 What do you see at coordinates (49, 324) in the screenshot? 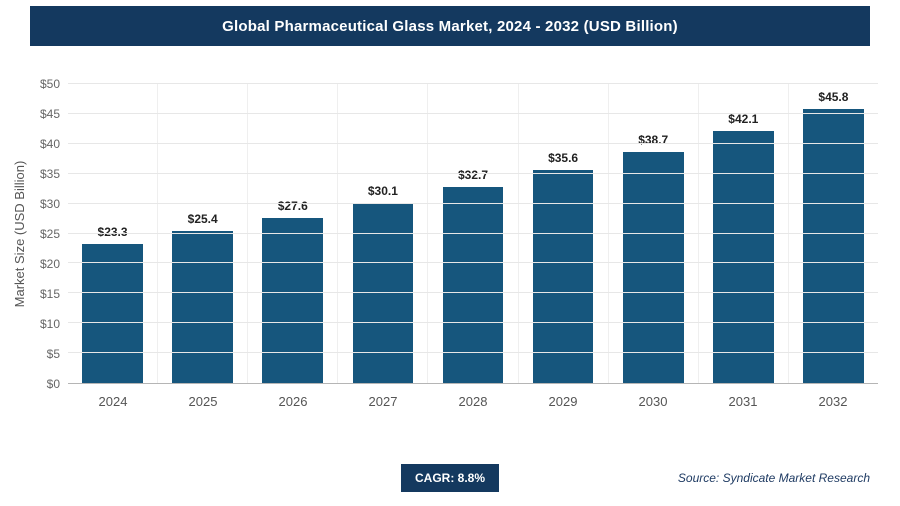
I see `y-tick-label: $10` at bounding box center [49, 324].